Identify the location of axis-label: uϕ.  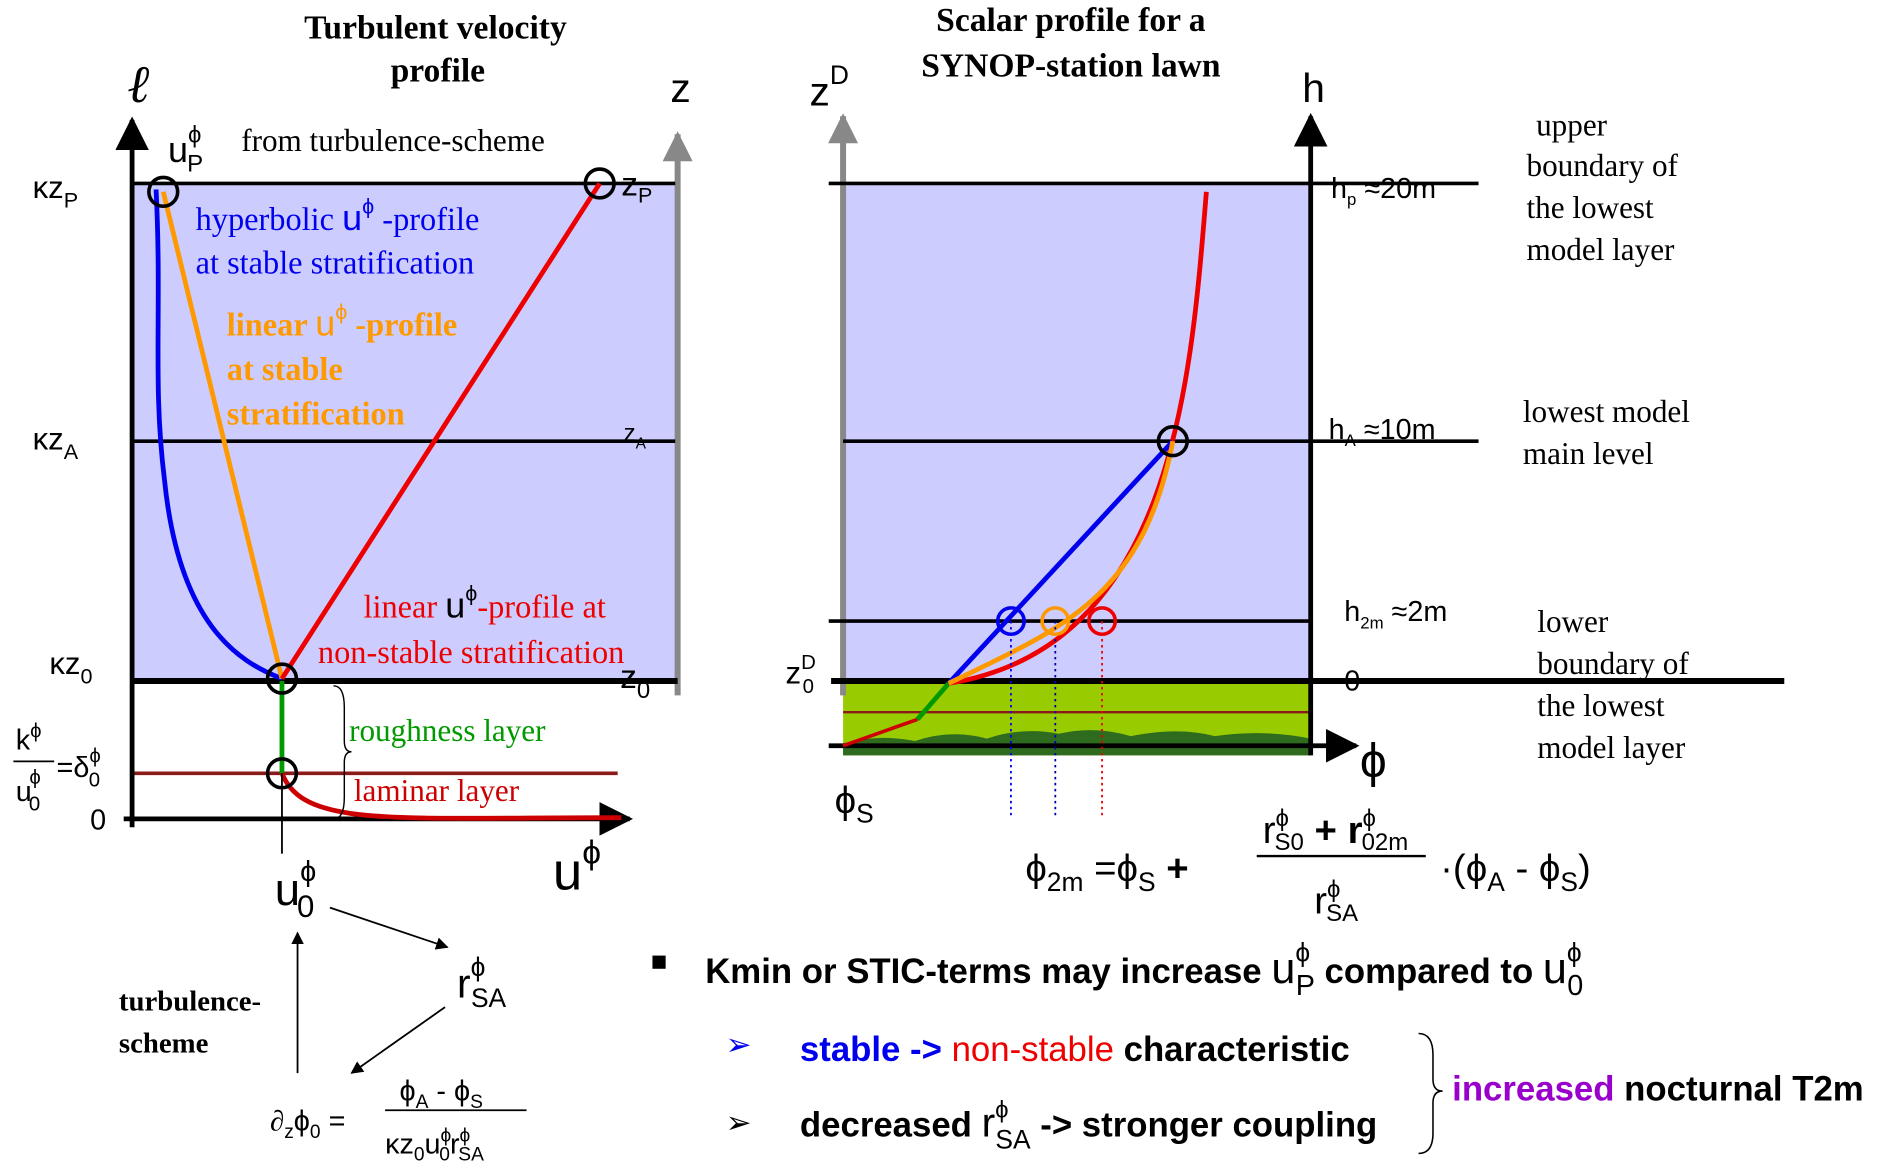
(577, 867).